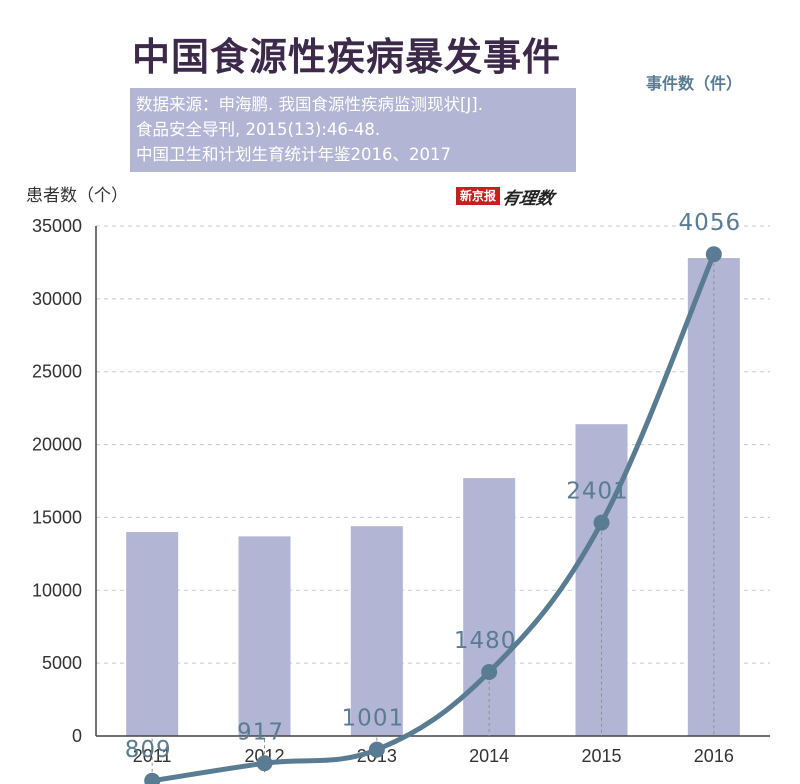 Image resolution: width=800 pixels, height=784 pixels. What do you see at coordinates (260, 732) in the screenshot?
I see `line-data-label: 917` at bounding box center [260, 732].